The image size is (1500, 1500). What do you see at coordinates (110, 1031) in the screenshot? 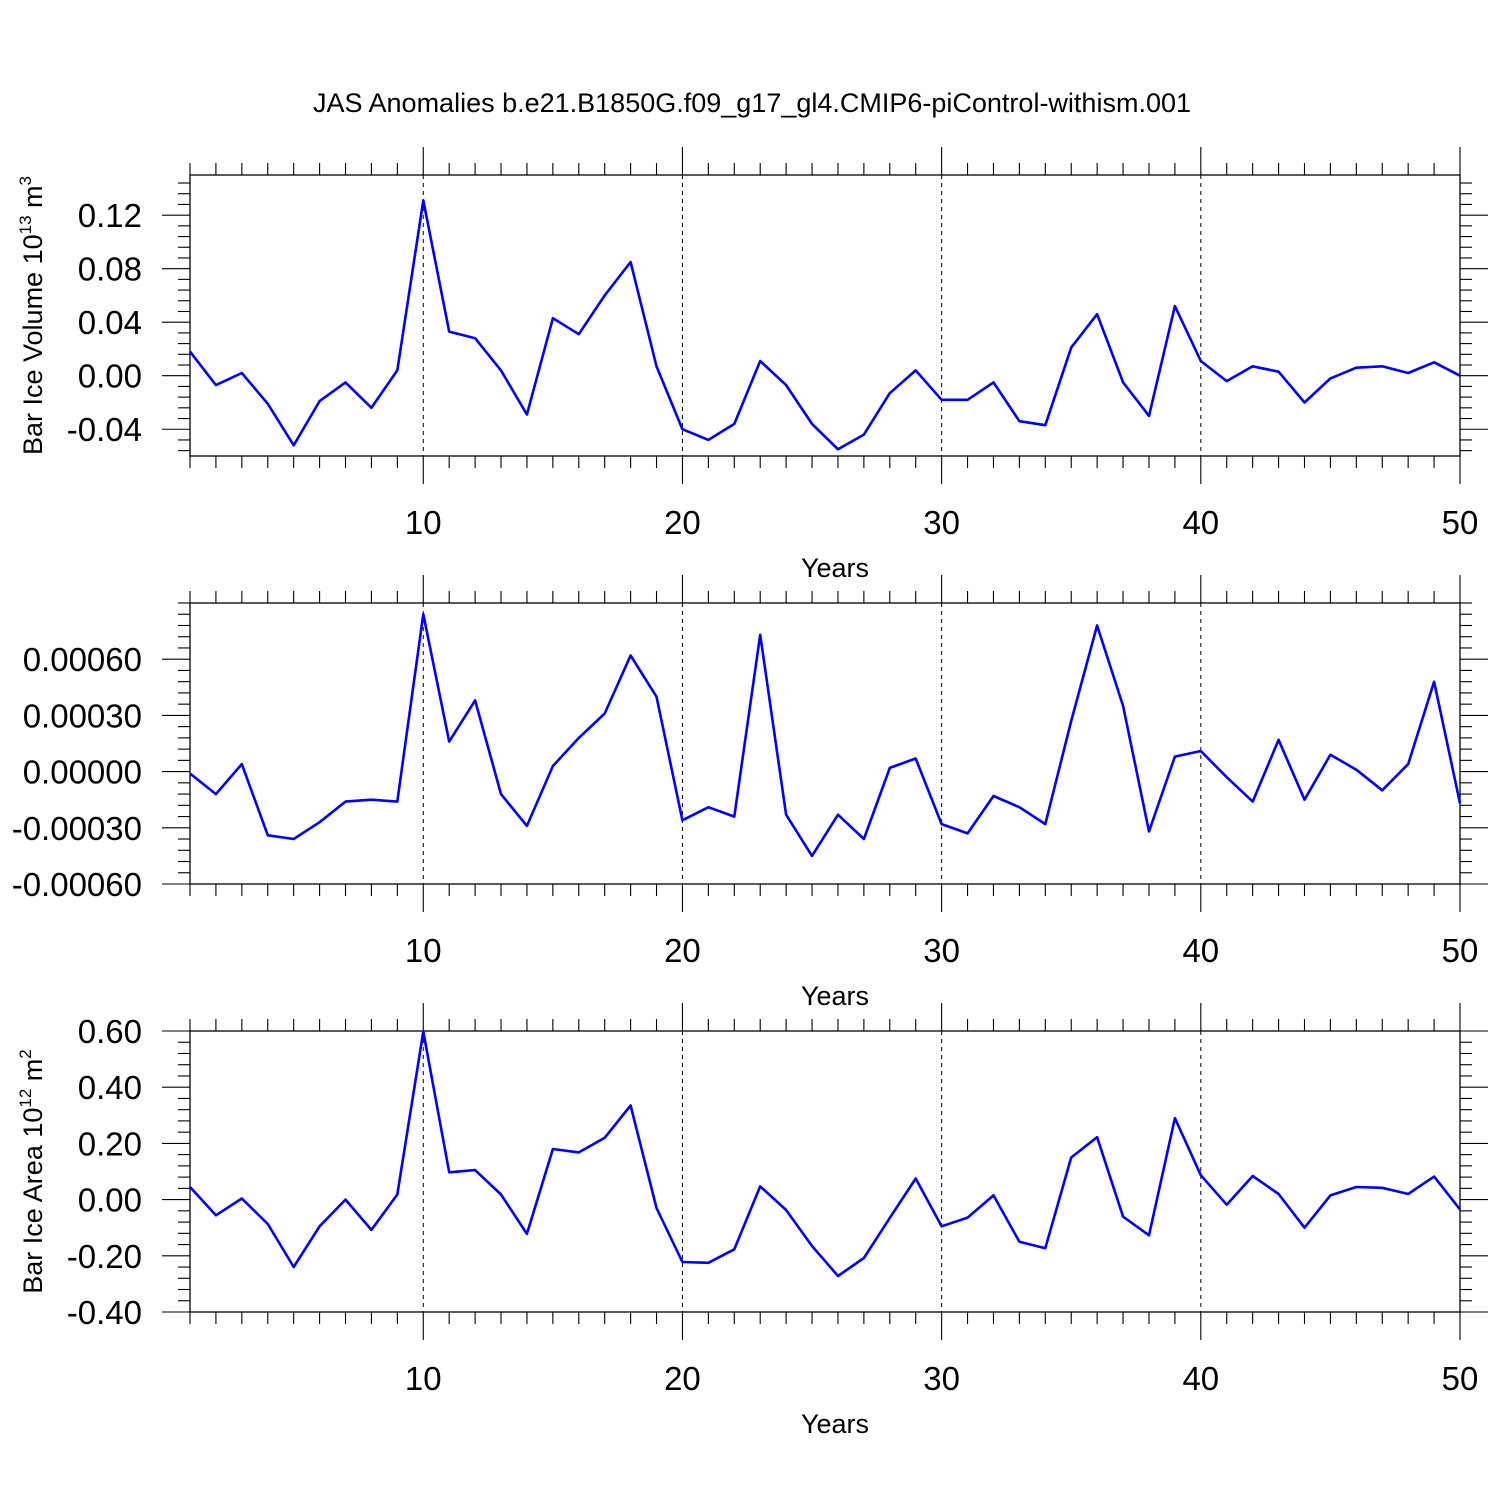
I see `area-y-tick-label: 0.60` at bounding box center [110, 1031].